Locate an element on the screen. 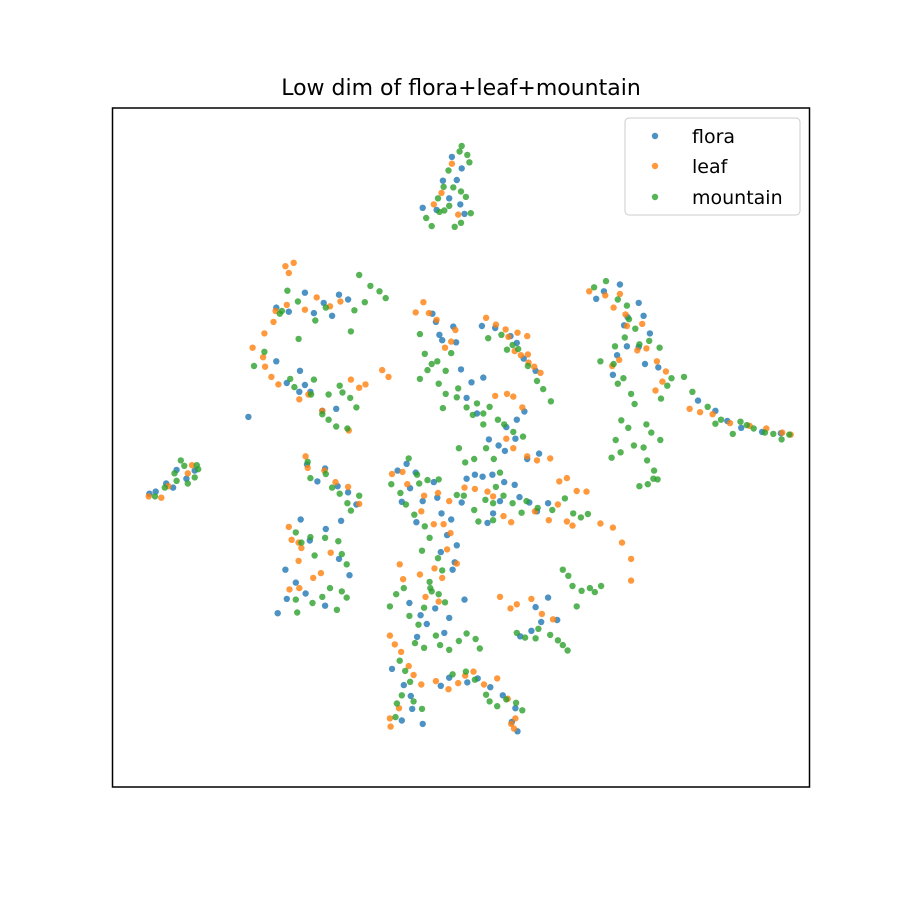  legend-label-leaf: leaf is located at coordinates (710, 167).